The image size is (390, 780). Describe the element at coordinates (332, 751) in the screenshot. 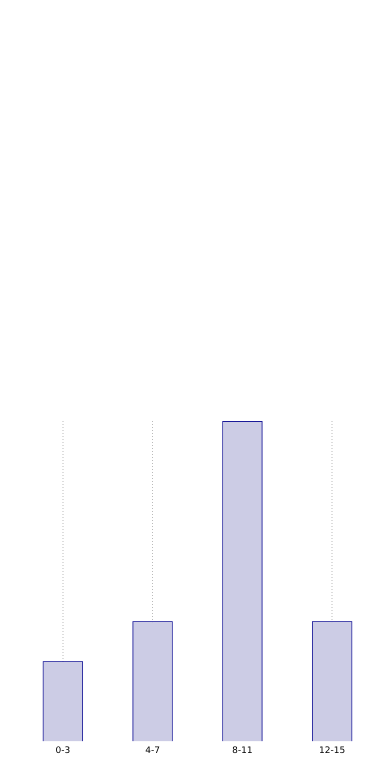

I see `x-tick-label: 12-15` at that location.